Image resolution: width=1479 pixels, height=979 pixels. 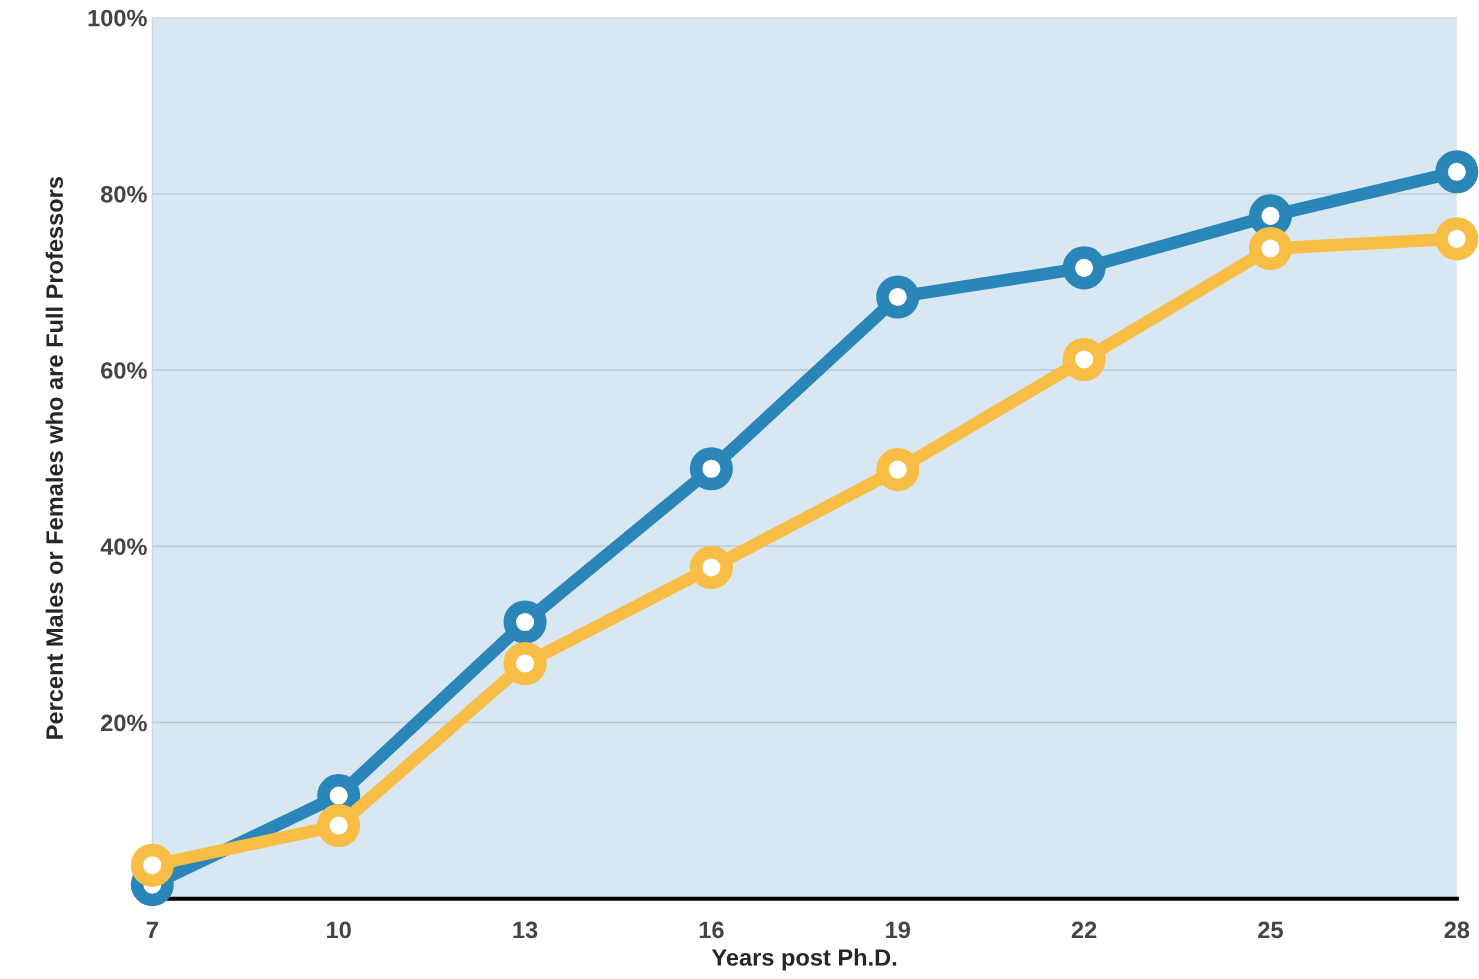 I want to click on x-tick-label: 25, so click(x=1270, y=930).